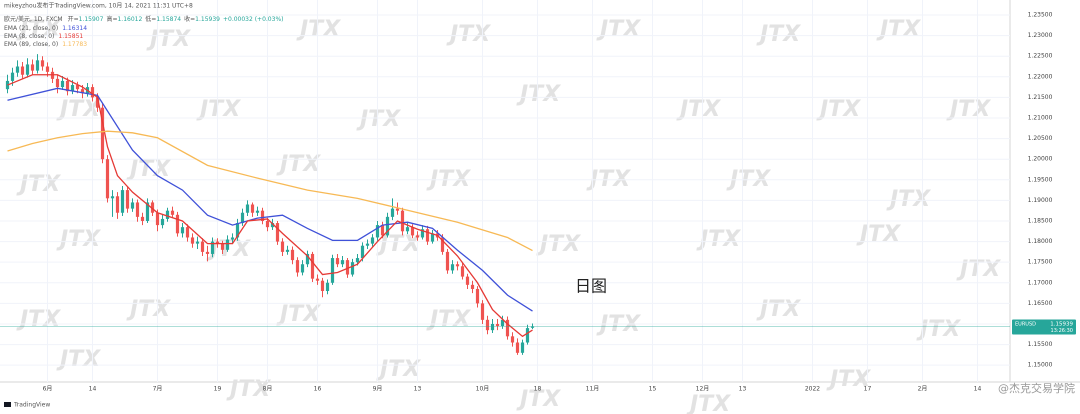 This screenshot has height=414, width=1080. I want to click on legend-name: EMA (89, close, 0), so click(31, 44).